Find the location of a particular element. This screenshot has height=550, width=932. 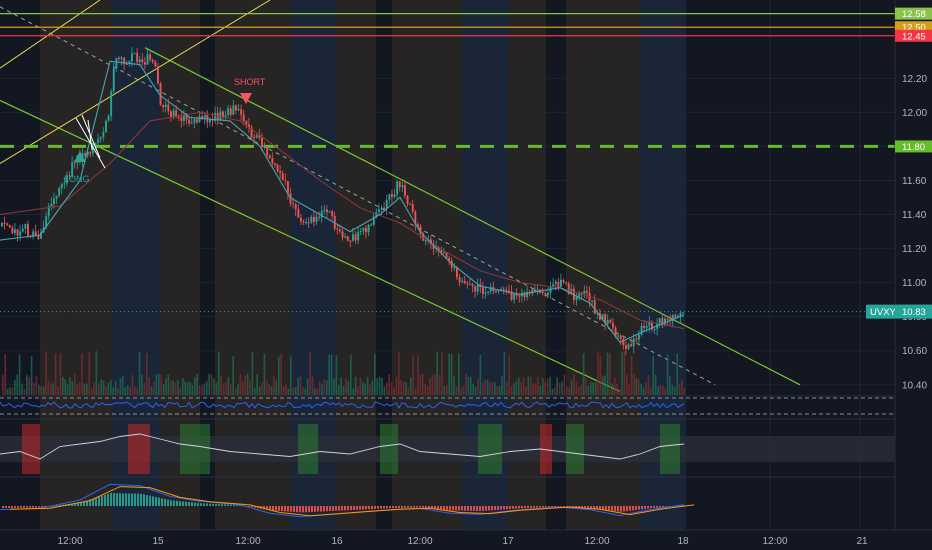

time-axis: 12:00 15 12:00 16 12:00 17 12:00 18 12:00 21 is located at coordinates (466, 539).